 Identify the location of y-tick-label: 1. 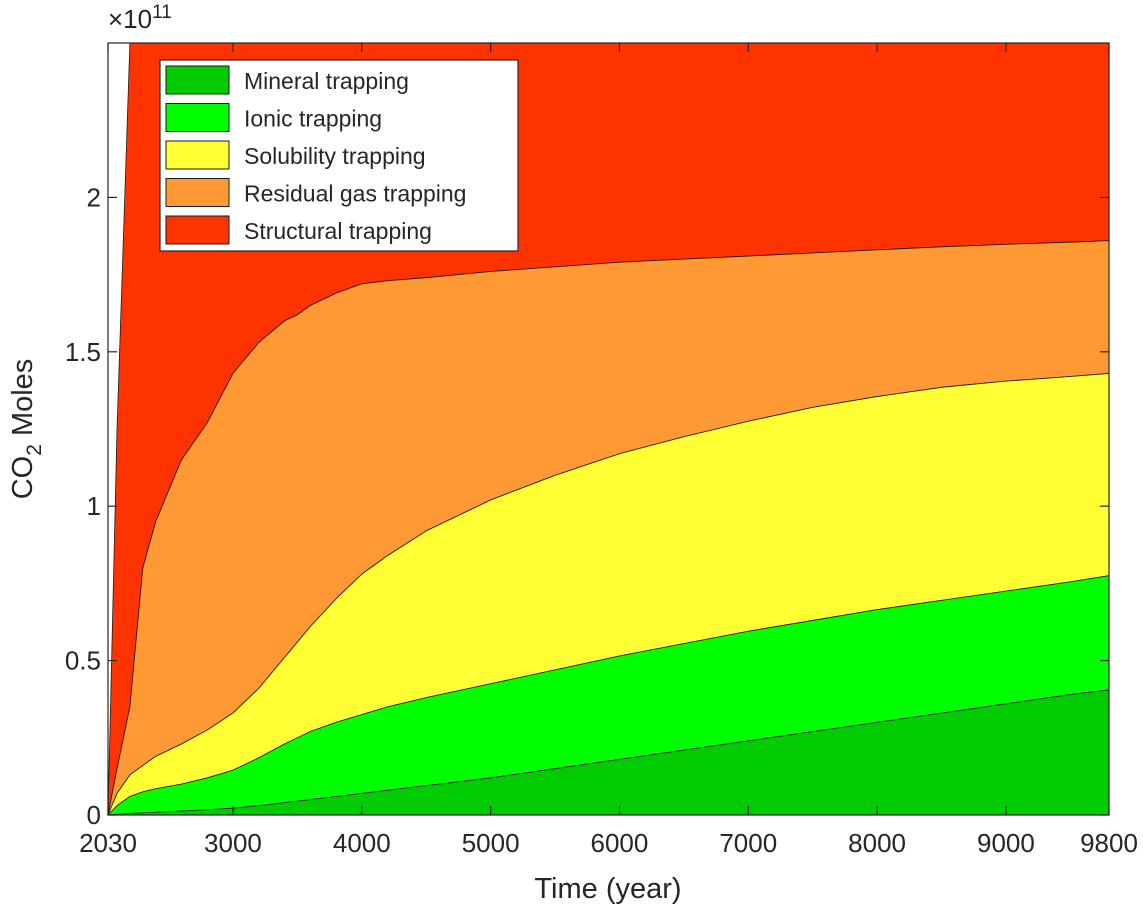
(94, 506).